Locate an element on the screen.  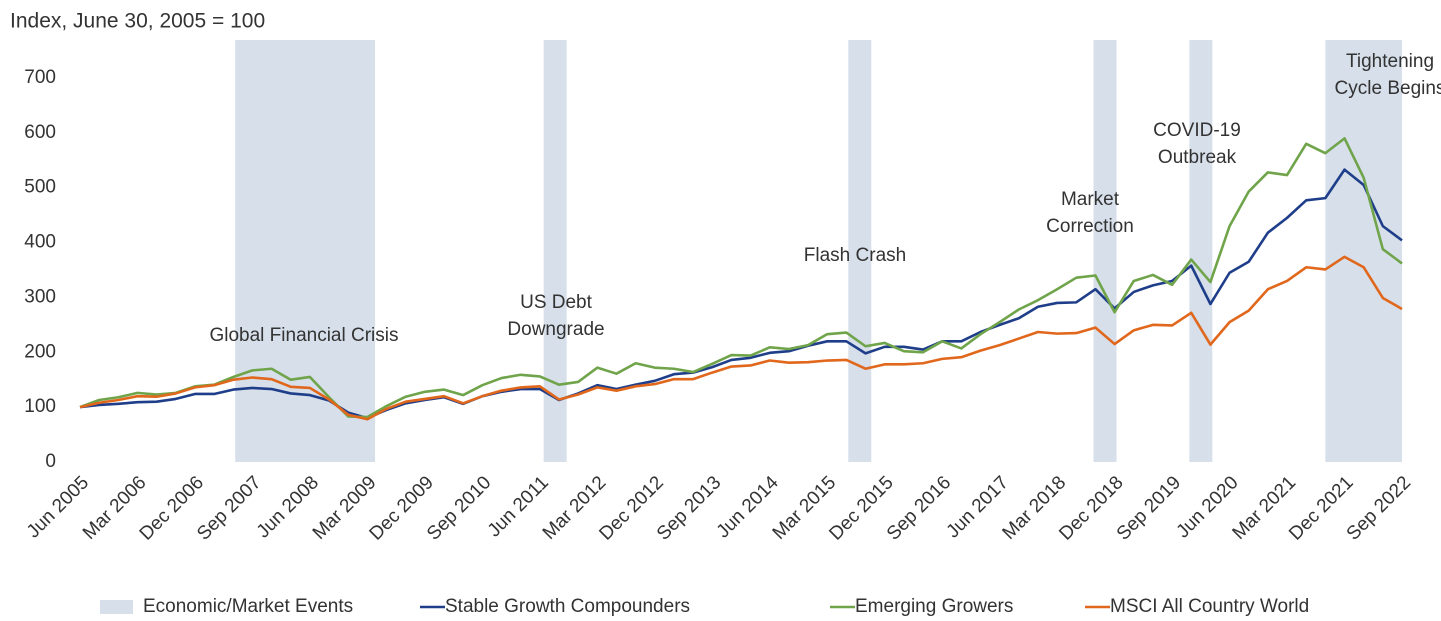
y-tick-label: 100 is located at coordinates (40, 406).